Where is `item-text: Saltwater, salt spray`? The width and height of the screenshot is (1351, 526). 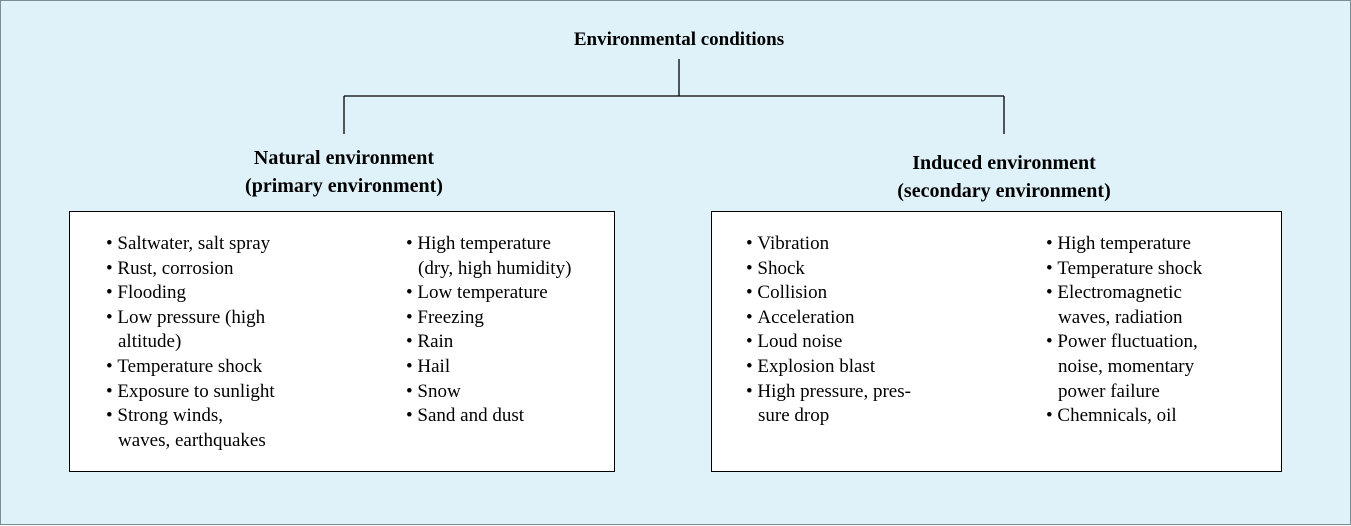 item-text: Saltwater, salt spray is located at coordinates (190, 244).